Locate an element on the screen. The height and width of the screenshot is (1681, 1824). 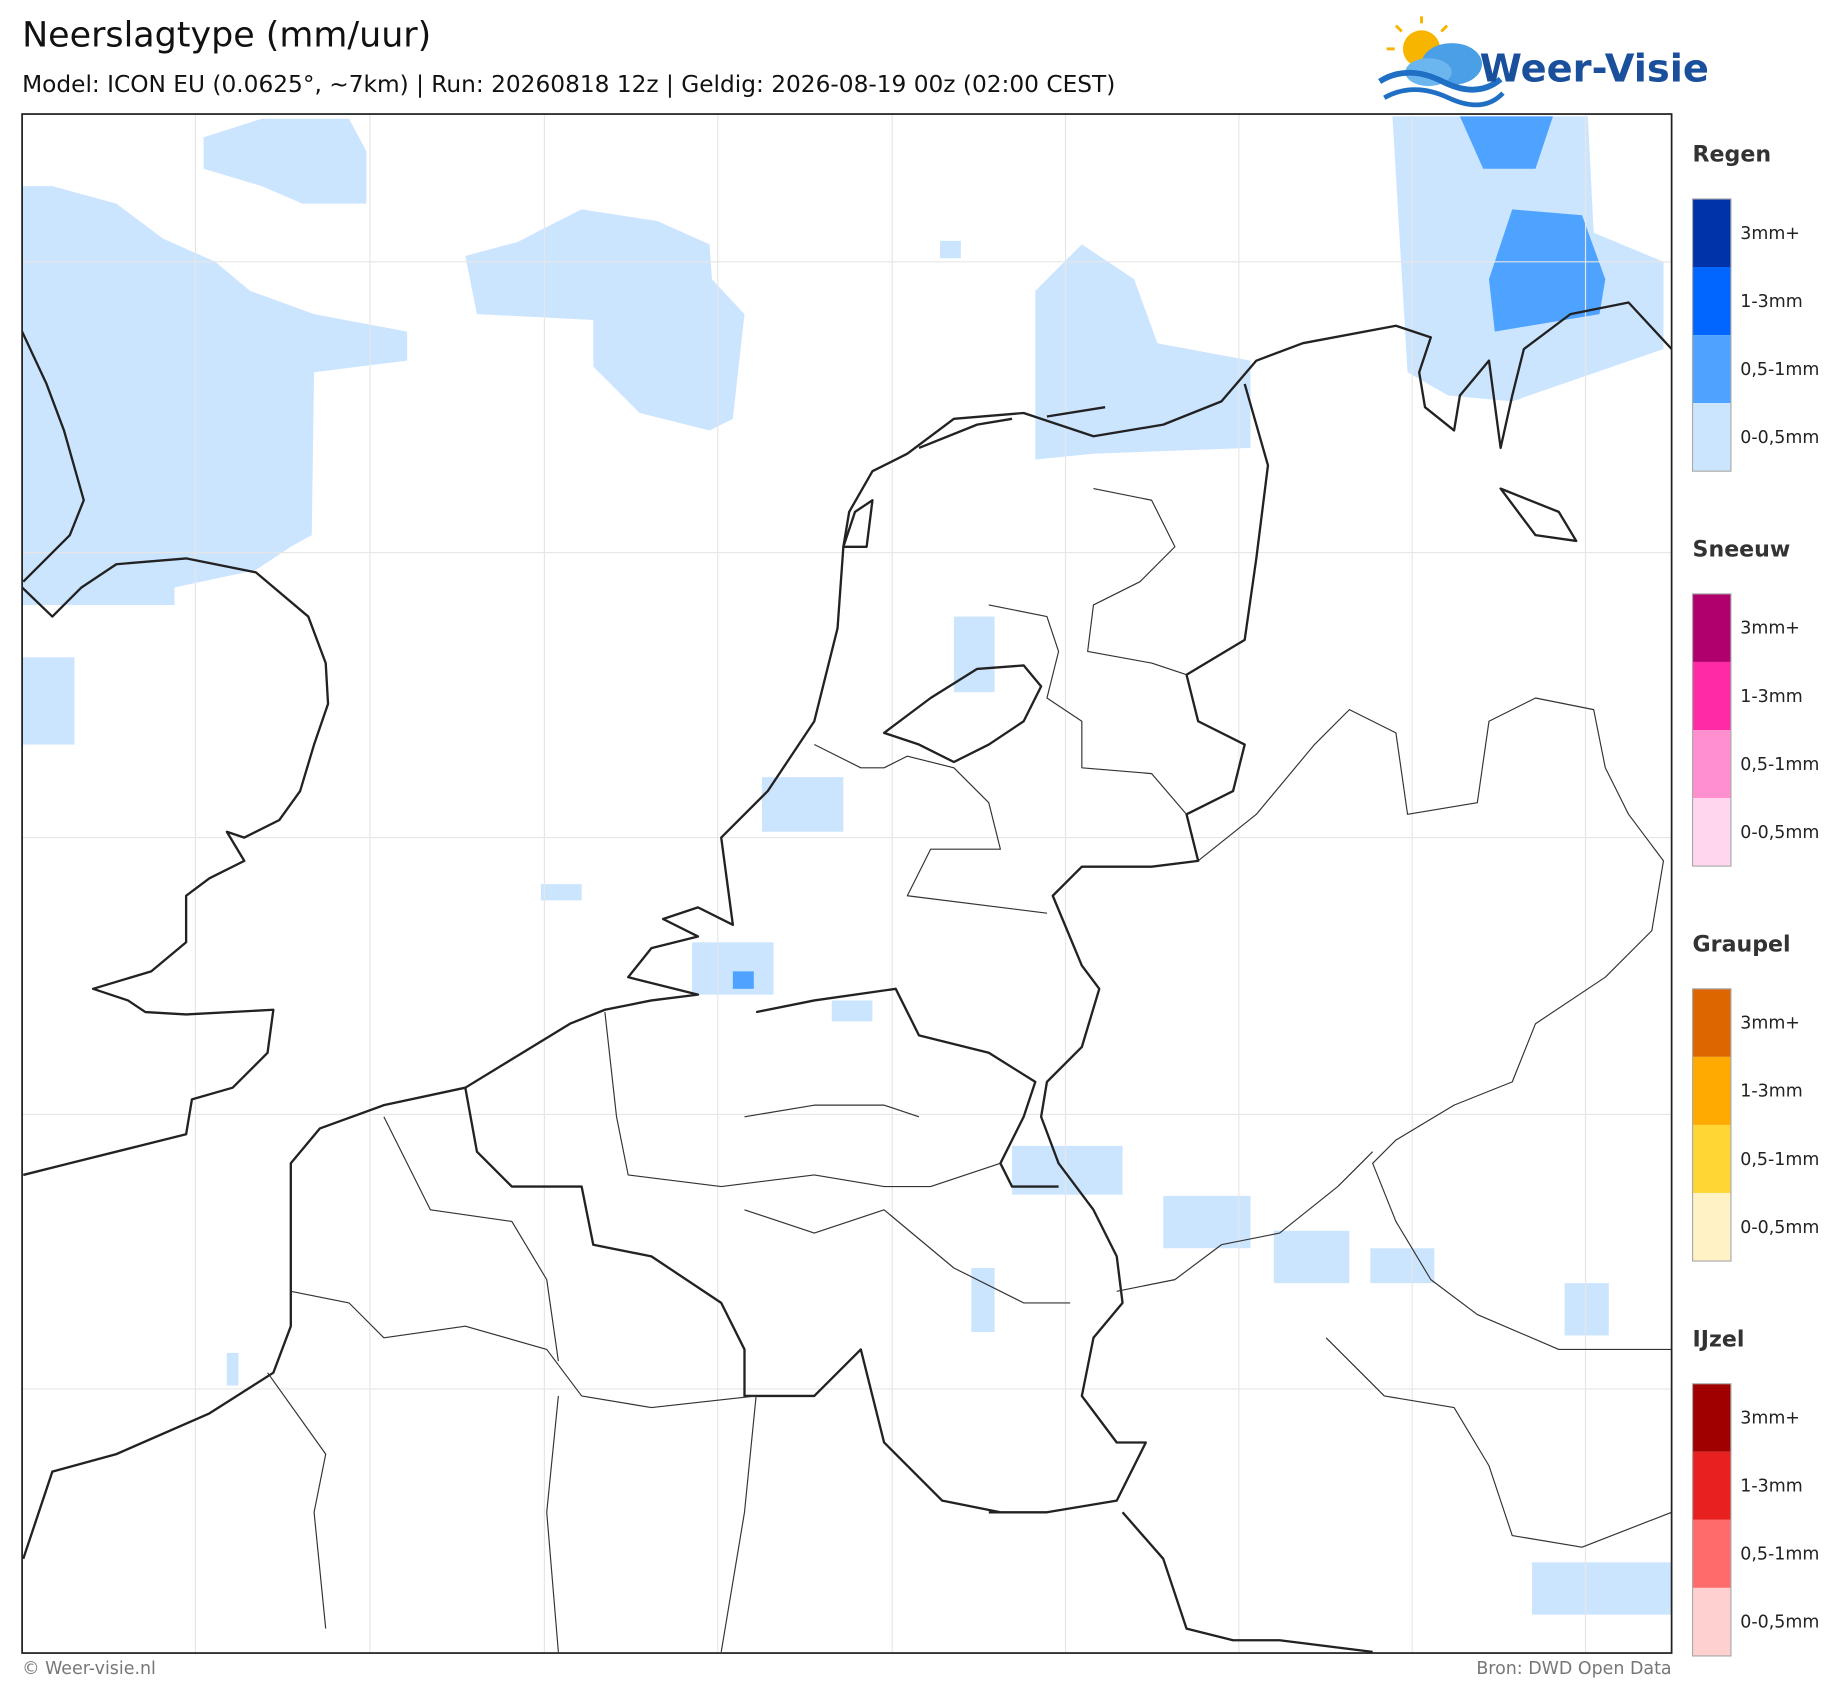
legend-group-title: Regen is located at coordinates (1732, 155).